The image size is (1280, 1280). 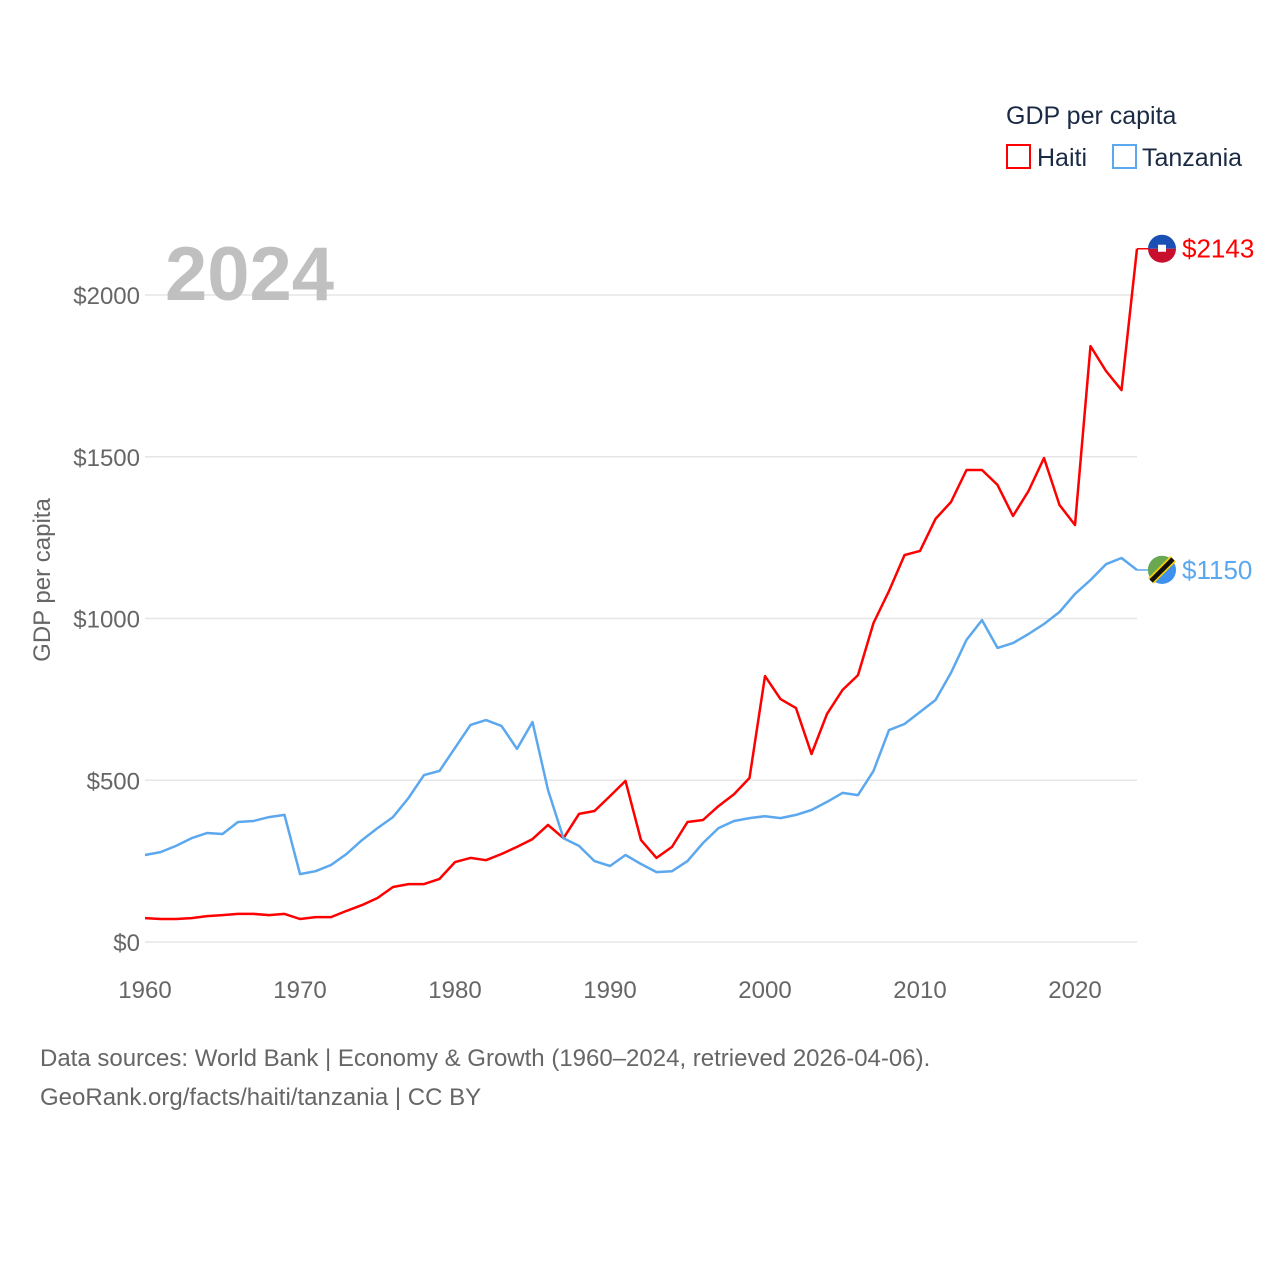 I want to click on flag-haiti-icon, so click(x=1162, y=248).